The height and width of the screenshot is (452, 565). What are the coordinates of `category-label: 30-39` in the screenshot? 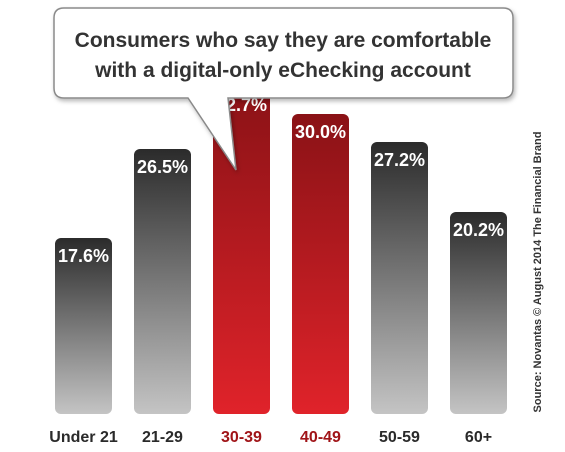 It's located at (241, 437).